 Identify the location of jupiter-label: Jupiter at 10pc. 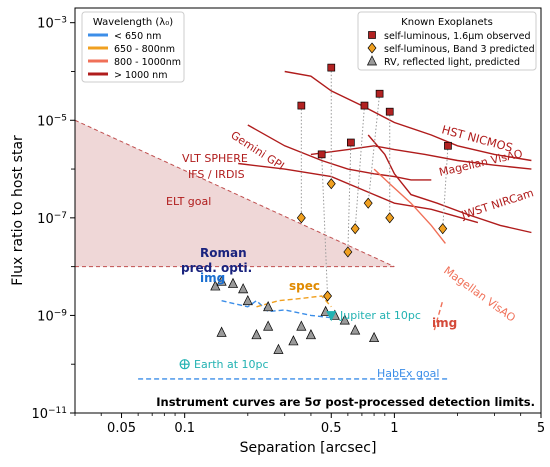
(380, 315).